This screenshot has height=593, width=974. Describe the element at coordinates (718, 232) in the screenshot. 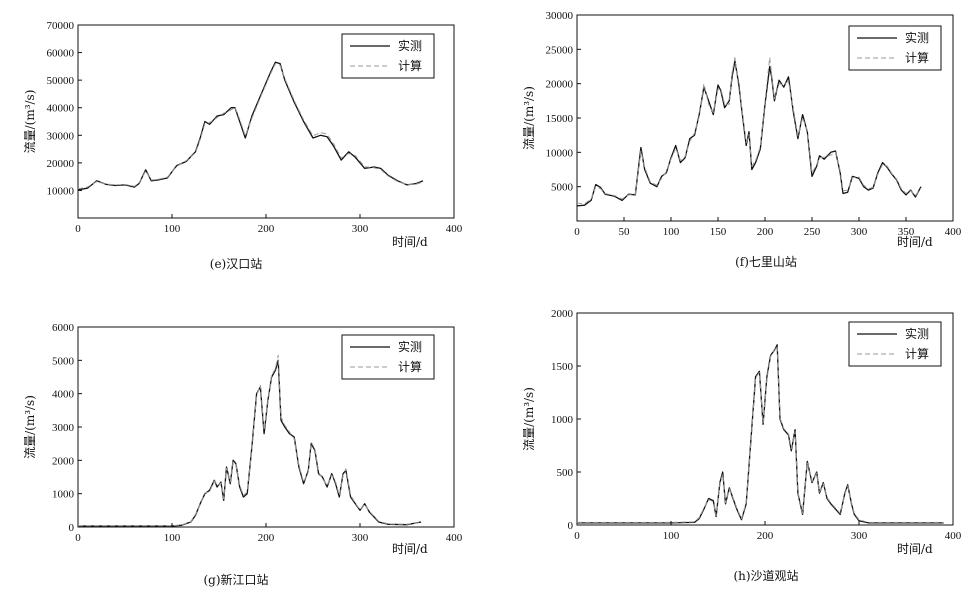

I see `x-tick-label: 150` at that location.